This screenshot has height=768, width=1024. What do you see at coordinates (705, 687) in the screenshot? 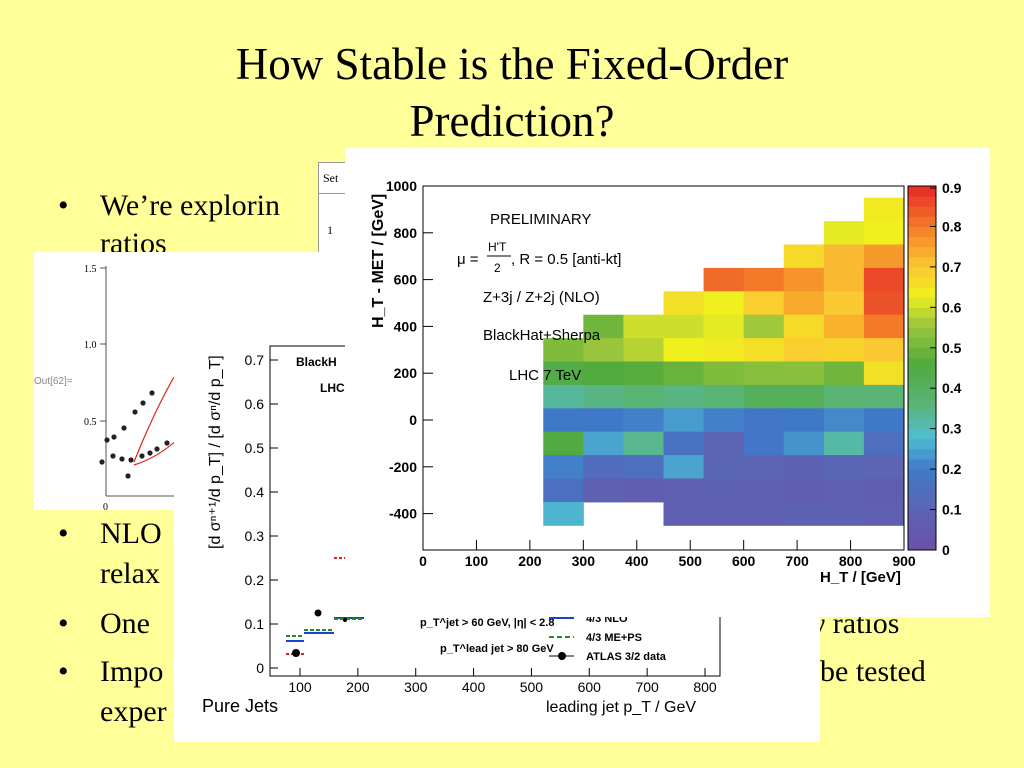
I see `x-tick-label: 800` at bounding box center [705, 687].